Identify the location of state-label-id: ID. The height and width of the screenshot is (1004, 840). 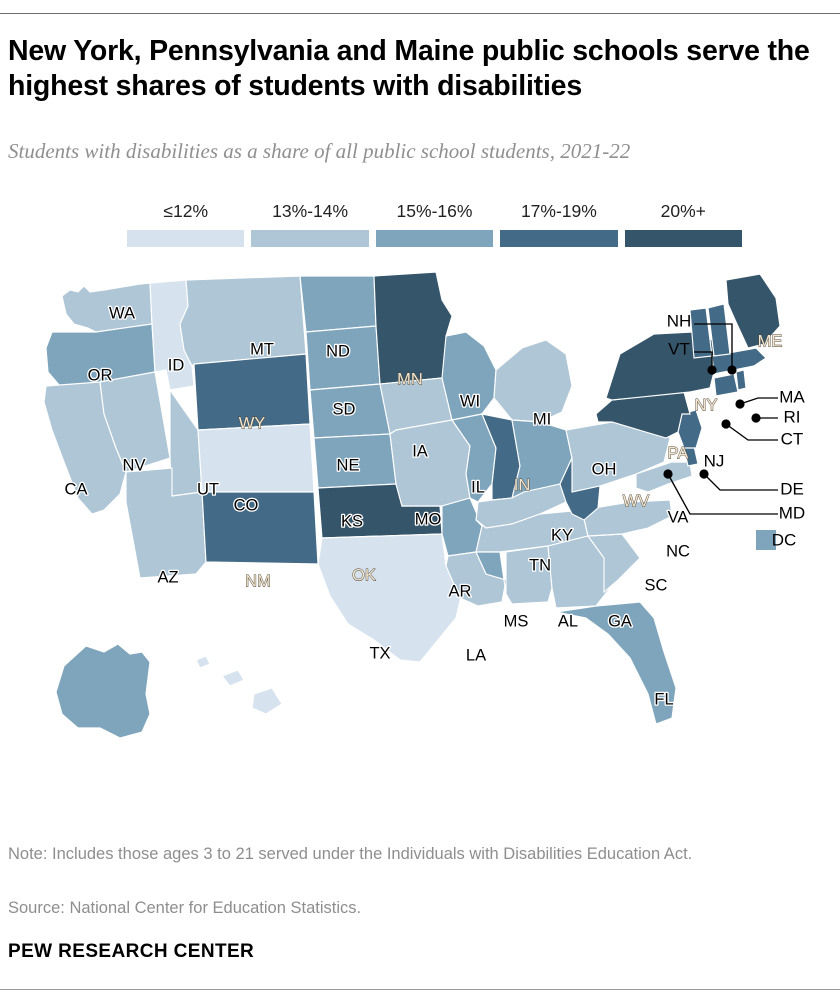
(176, 365).